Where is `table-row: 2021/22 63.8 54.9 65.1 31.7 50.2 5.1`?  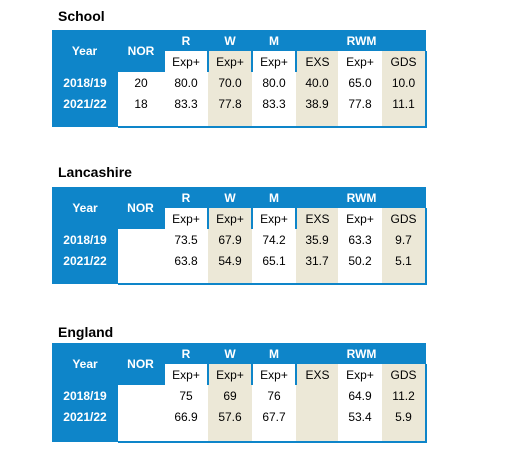
table-row: 2021/22 63.8 54.9 65.1 31.7 50.2 5.1 is located at coordinates (240, 260).